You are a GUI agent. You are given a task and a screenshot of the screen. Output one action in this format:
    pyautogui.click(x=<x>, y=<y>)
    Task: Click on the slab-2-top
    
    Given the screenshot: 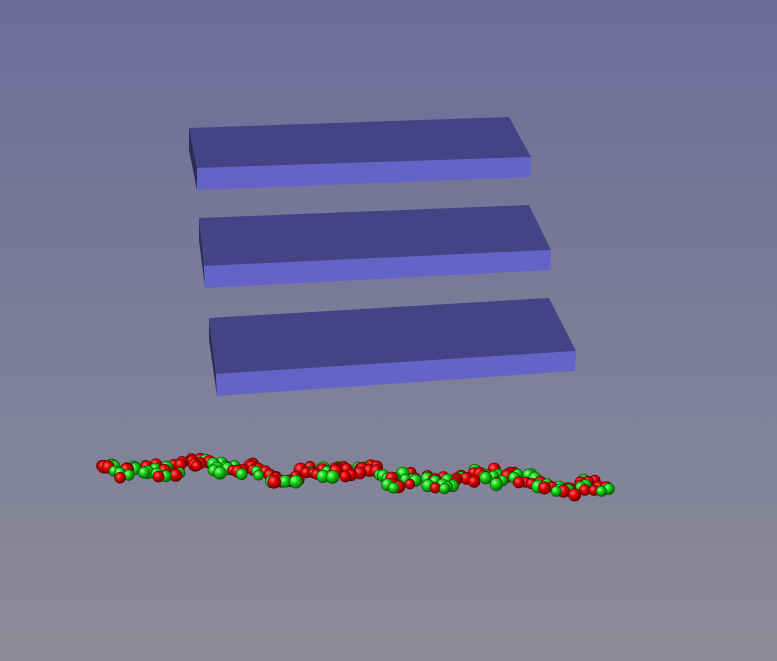 What is the action you would take?
    pyautogui.click(x=375, y=235)
    